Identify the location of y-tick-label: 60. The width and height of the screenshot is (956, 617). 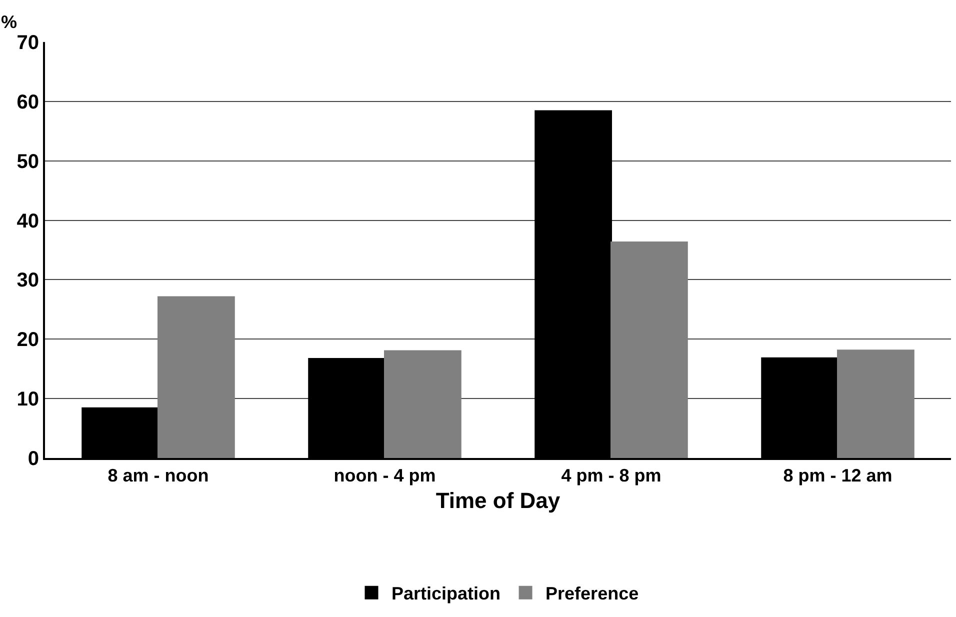
(27, 102).